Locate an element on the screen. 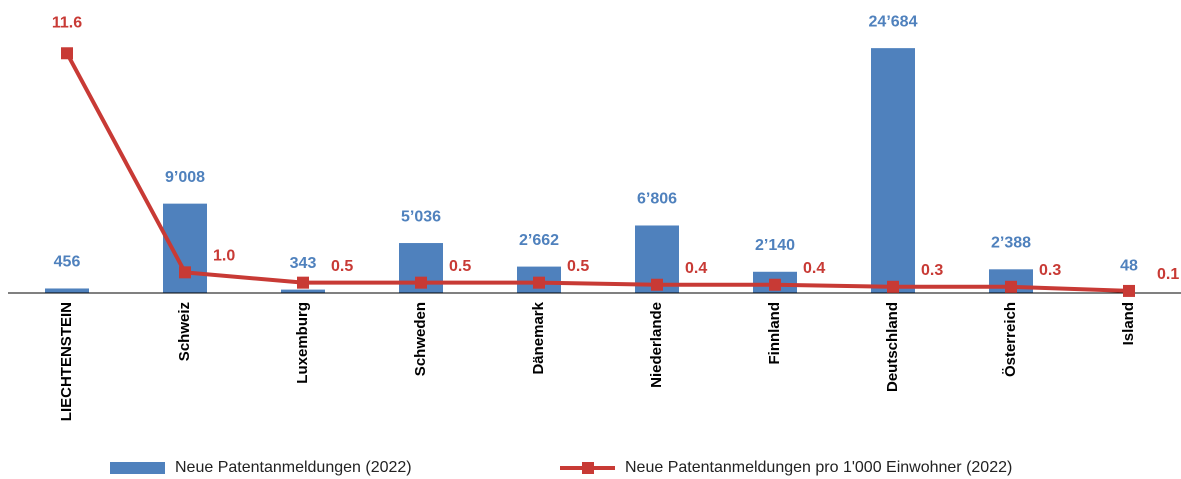 Image resolution: width=1181 pixels, height=479 pixels. bar-value-label: 6’806 is located at coordinates (657, 199).